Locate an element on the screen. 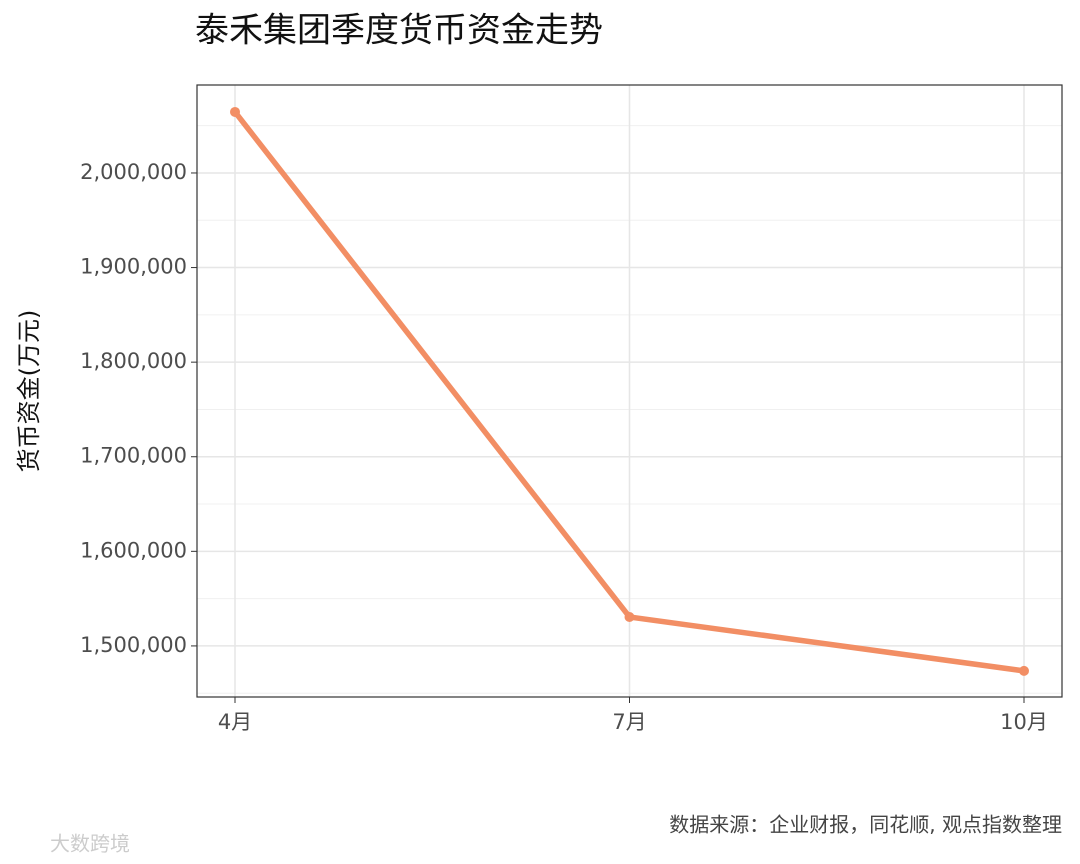  caption: 数据来源：企业财报，同花顺, 观点指数整理 is located at coordinates (865, 825).